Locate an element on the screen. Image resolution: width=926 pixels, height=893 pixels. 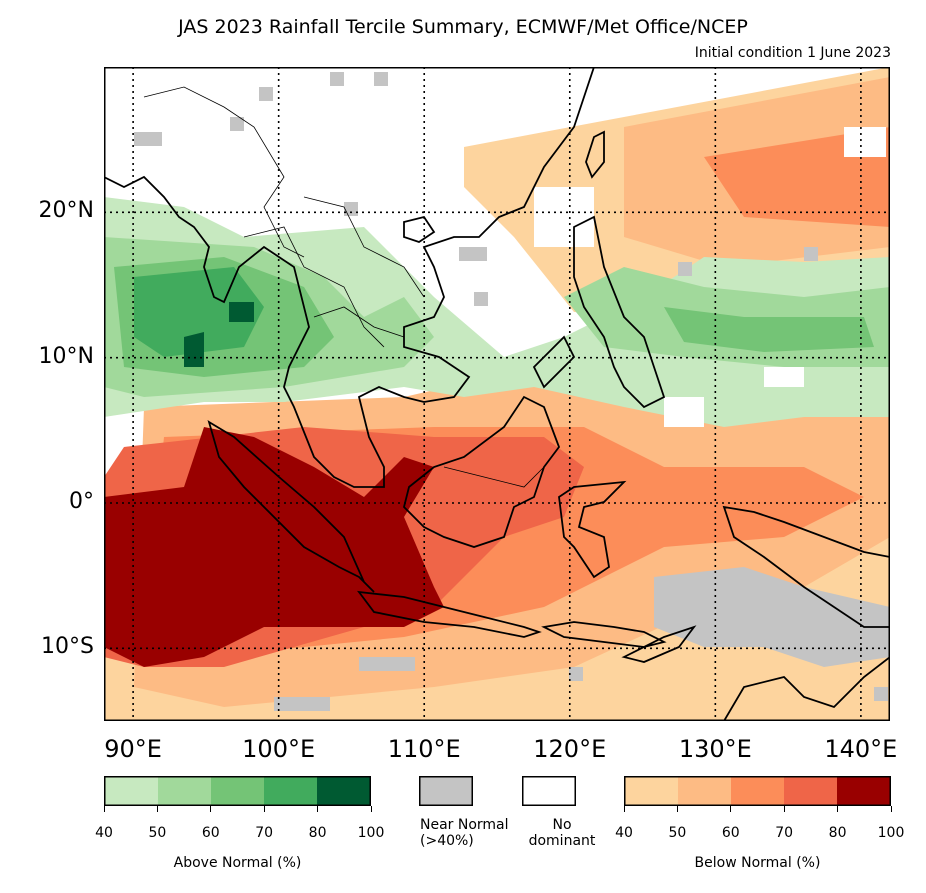
borneo-coast is located at coordinates (482, 471).